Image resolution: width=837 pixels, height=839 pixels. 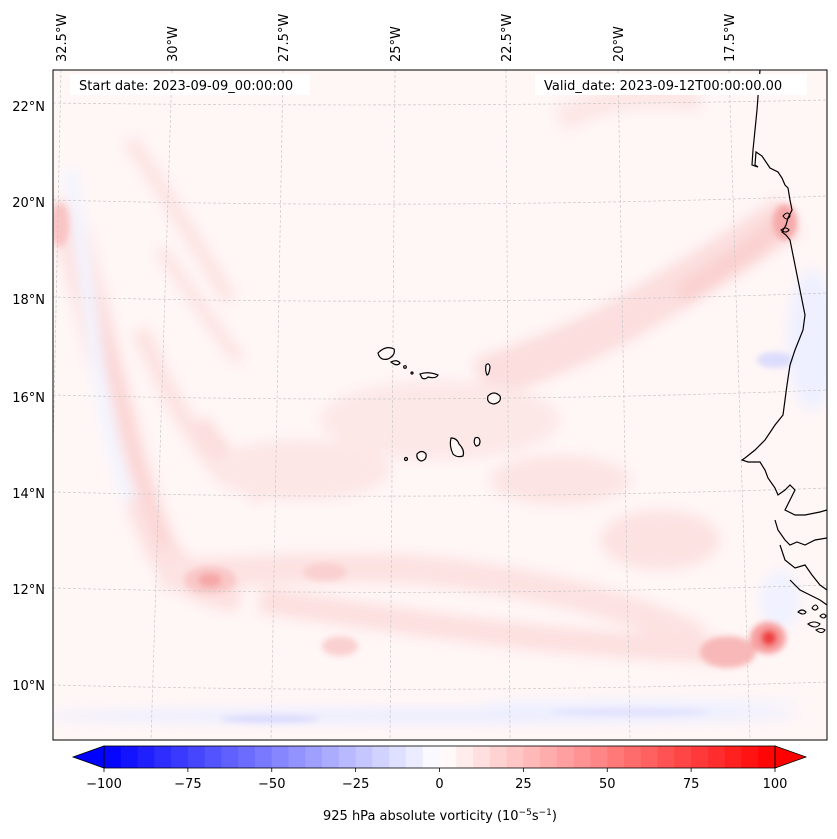 I want to click on lat-label: 20°N, so click(x=28, y=203).